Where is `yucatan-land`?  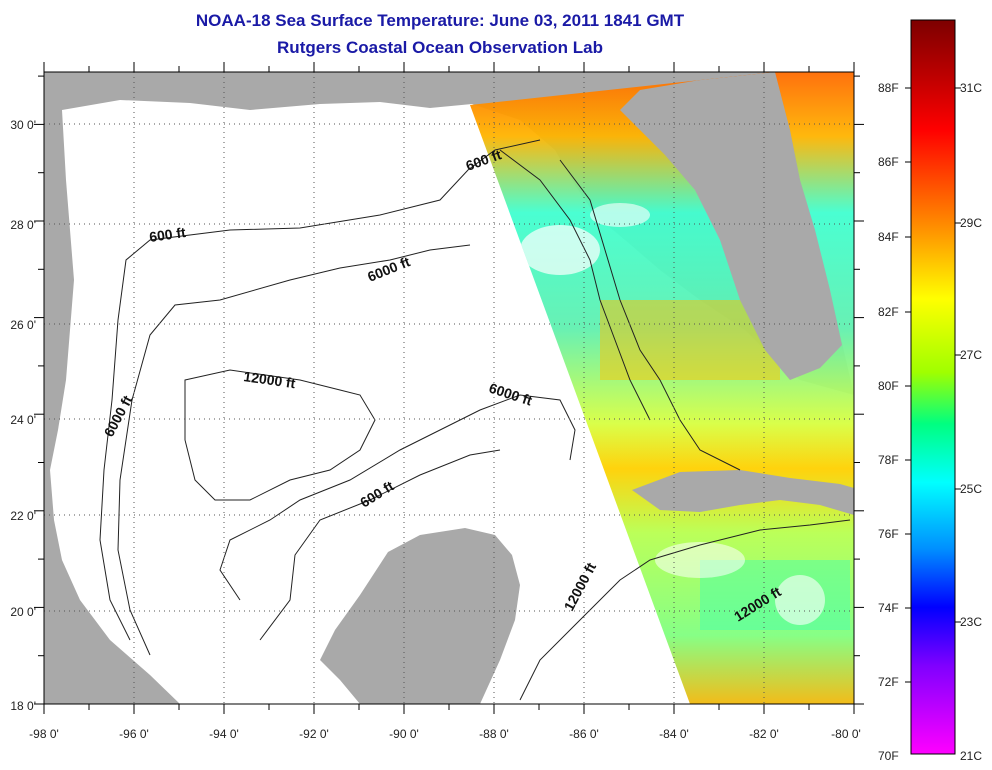 yucatan-land is located at coordinates (420, 616).